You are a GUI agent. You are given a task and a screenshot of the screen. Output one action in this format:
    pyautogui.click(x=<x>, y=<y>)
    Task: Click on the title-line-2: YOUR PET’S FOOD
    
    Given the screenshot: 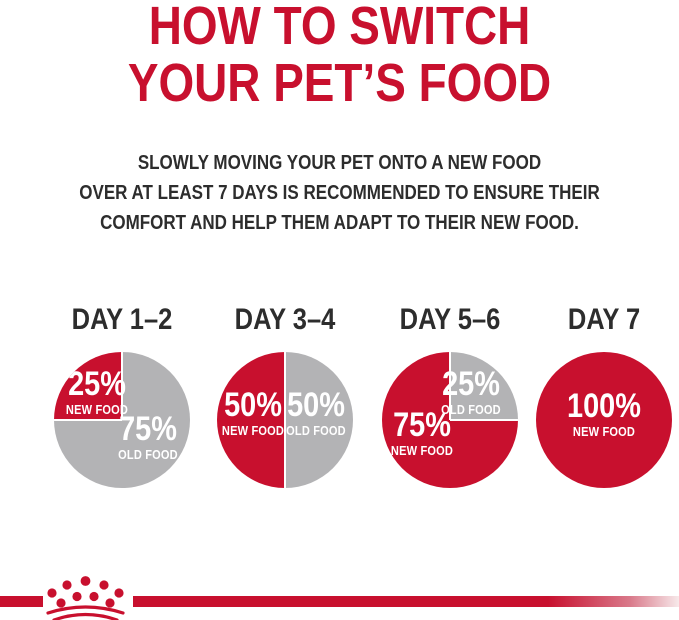 What is the action you would take?
    pyautogui.click(x=339, y=83)
    